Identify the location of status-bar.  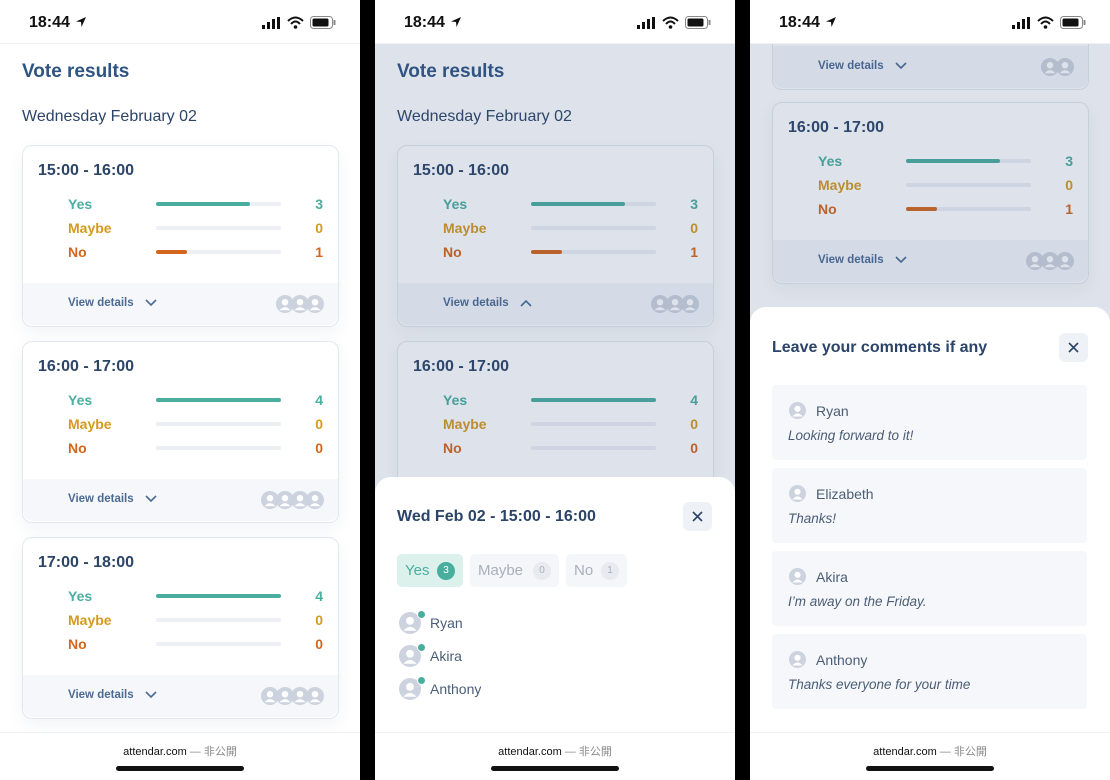
(180, 22).